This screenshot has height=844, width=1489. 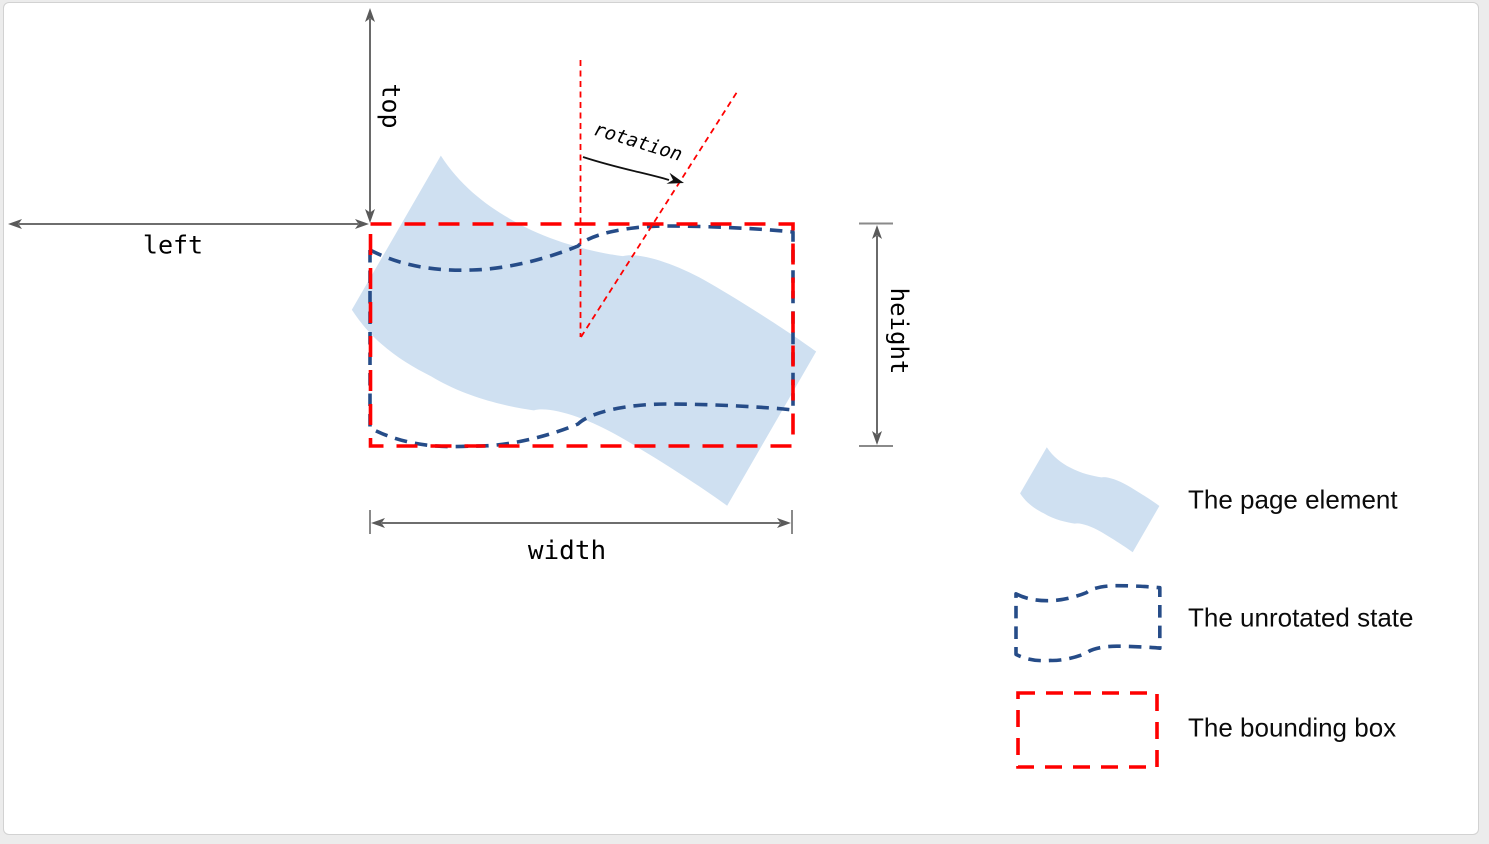 I want to click on top-arrow, so click(x=370, y=115).